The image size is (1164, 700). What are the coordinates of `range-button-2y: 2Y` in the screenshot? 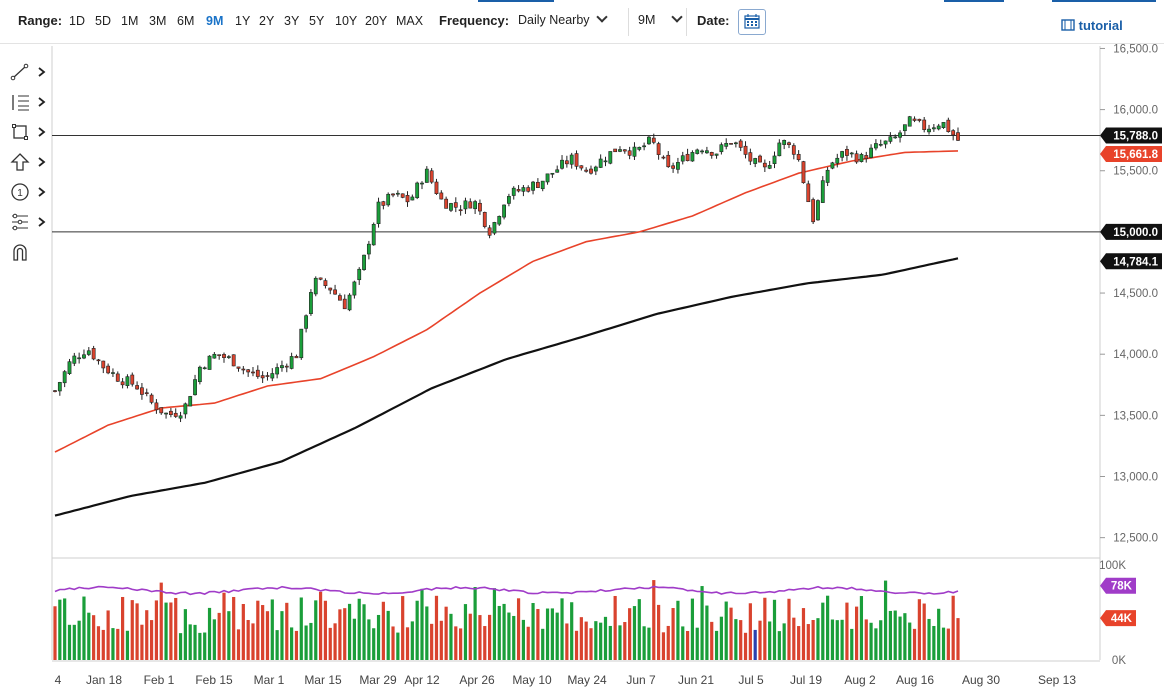 It's located at (267, 21).